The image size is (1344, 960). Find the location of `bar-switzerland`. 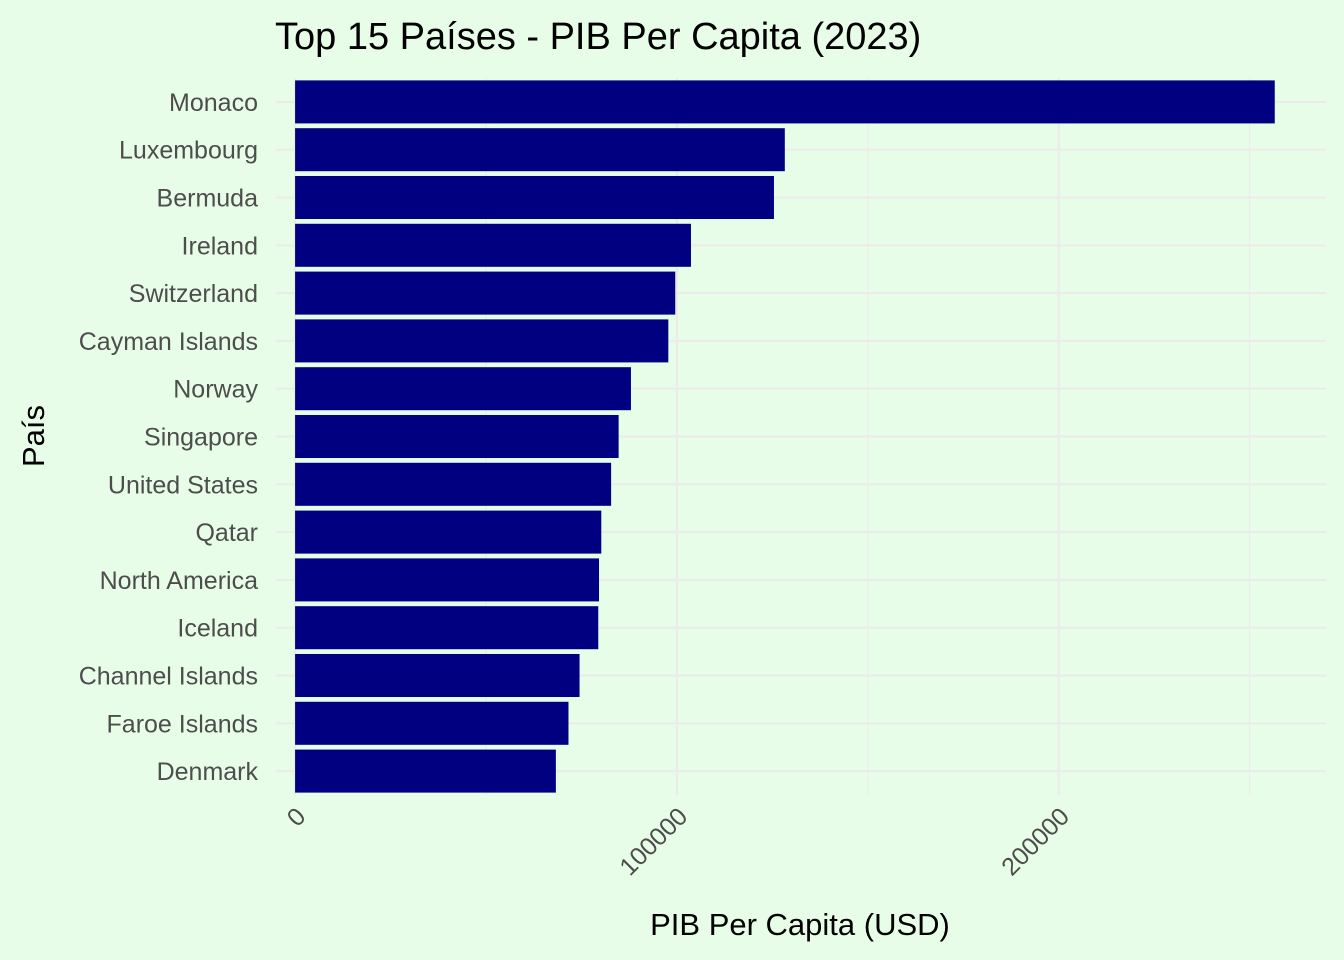

bar-switzerland is located at coordinates (485, 293).